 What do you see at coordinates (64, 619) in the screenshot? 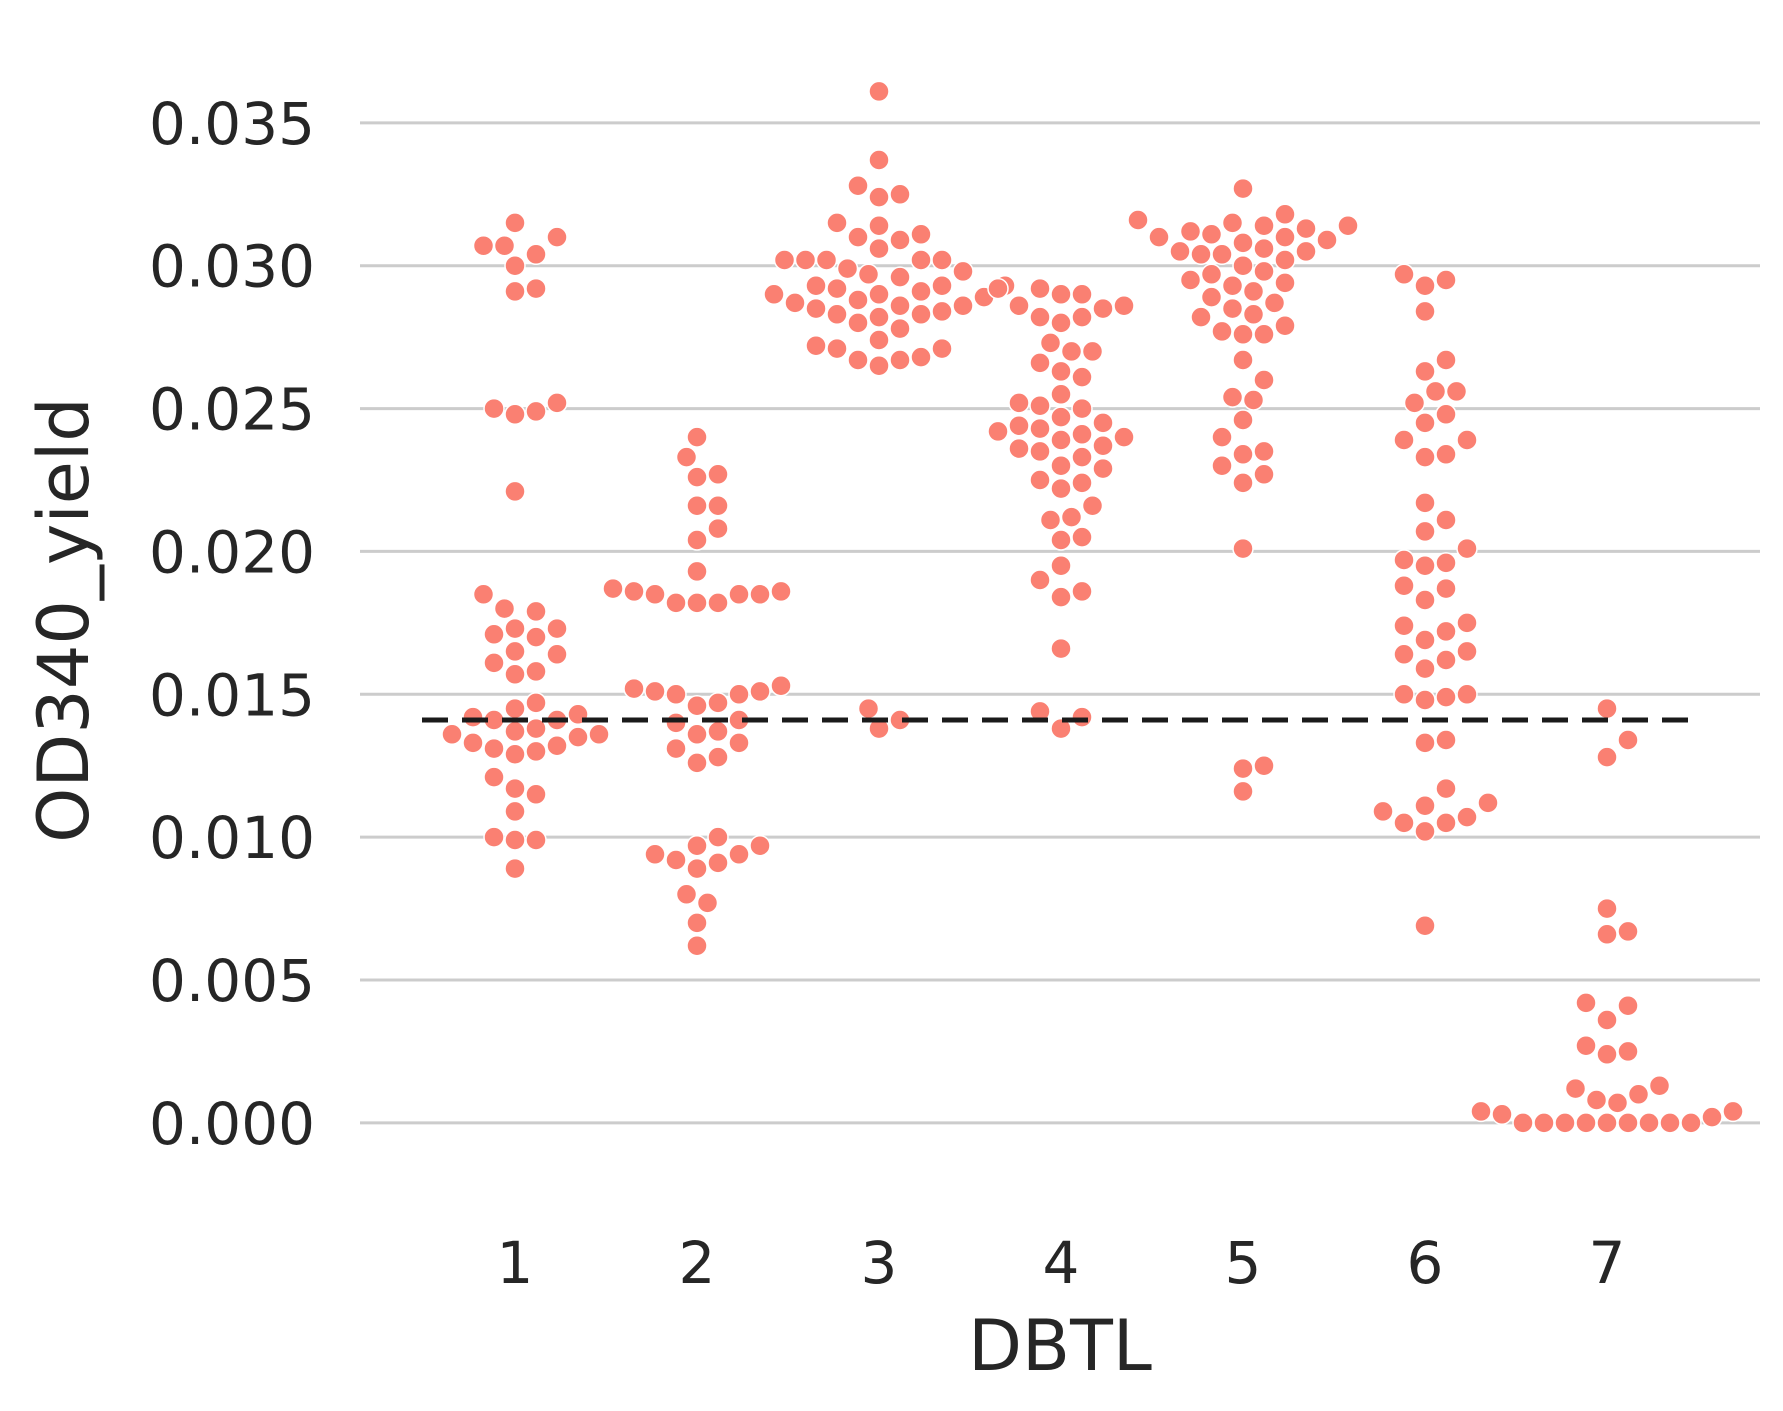
I see `y-axis-label: OD340_yield` at bounding box center [64, 619].